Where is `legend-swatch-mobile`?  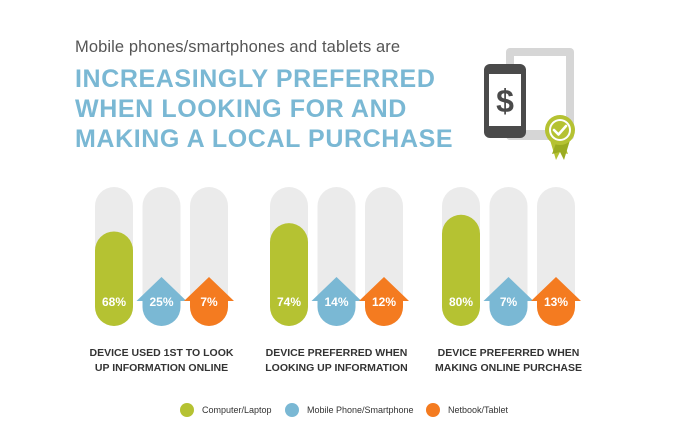 legend-swatch-mobile is located at coordinates (292, 410).